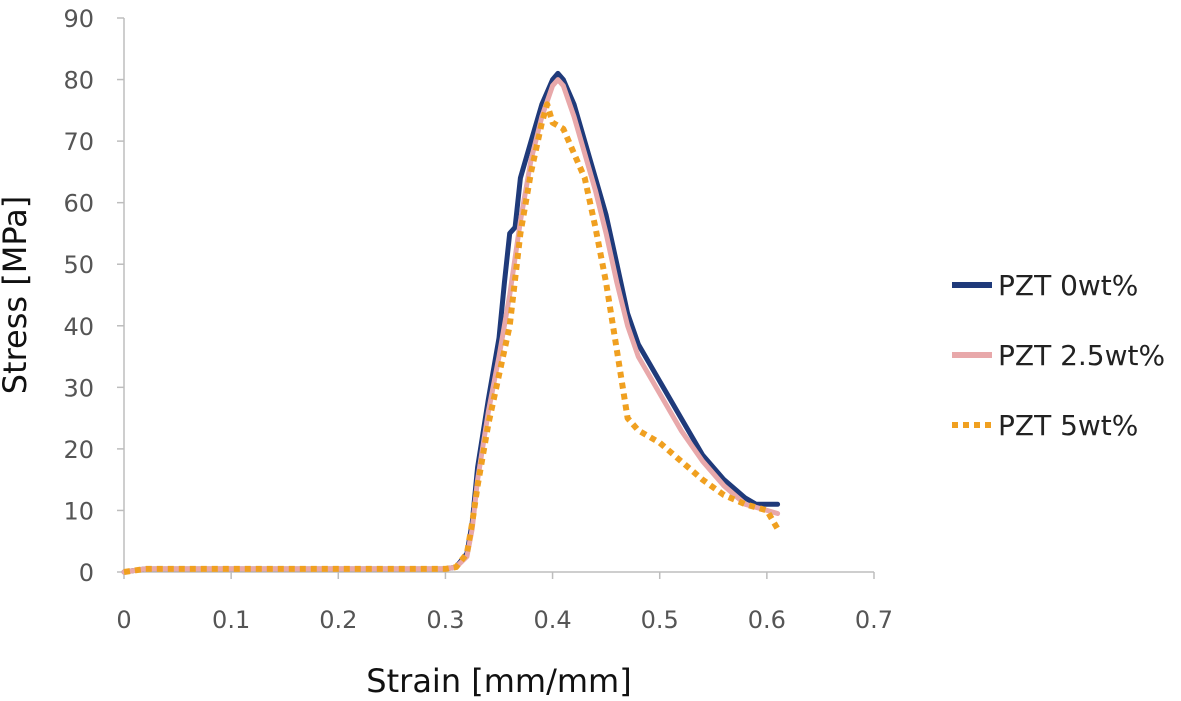 Image resolution: width=1181 pixels, height=701 pixels. I want to click on x-axis-title: Strain [mm/mm], so click(498, 681).